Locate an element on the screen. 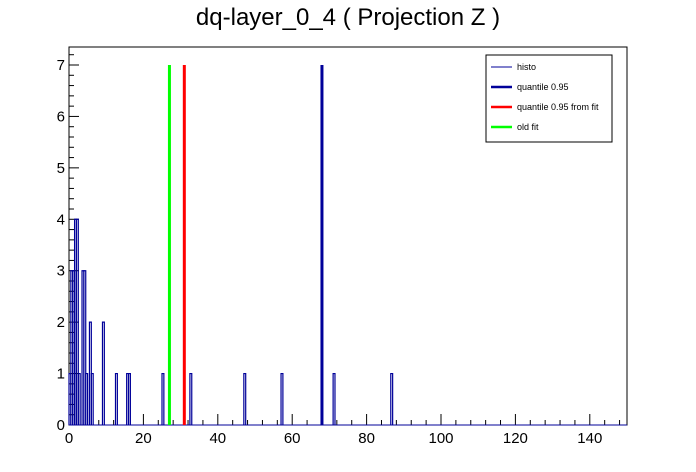 This screenshot has width=696, height=472. y-tick-label: 4 is located at coordinates (61, 219).